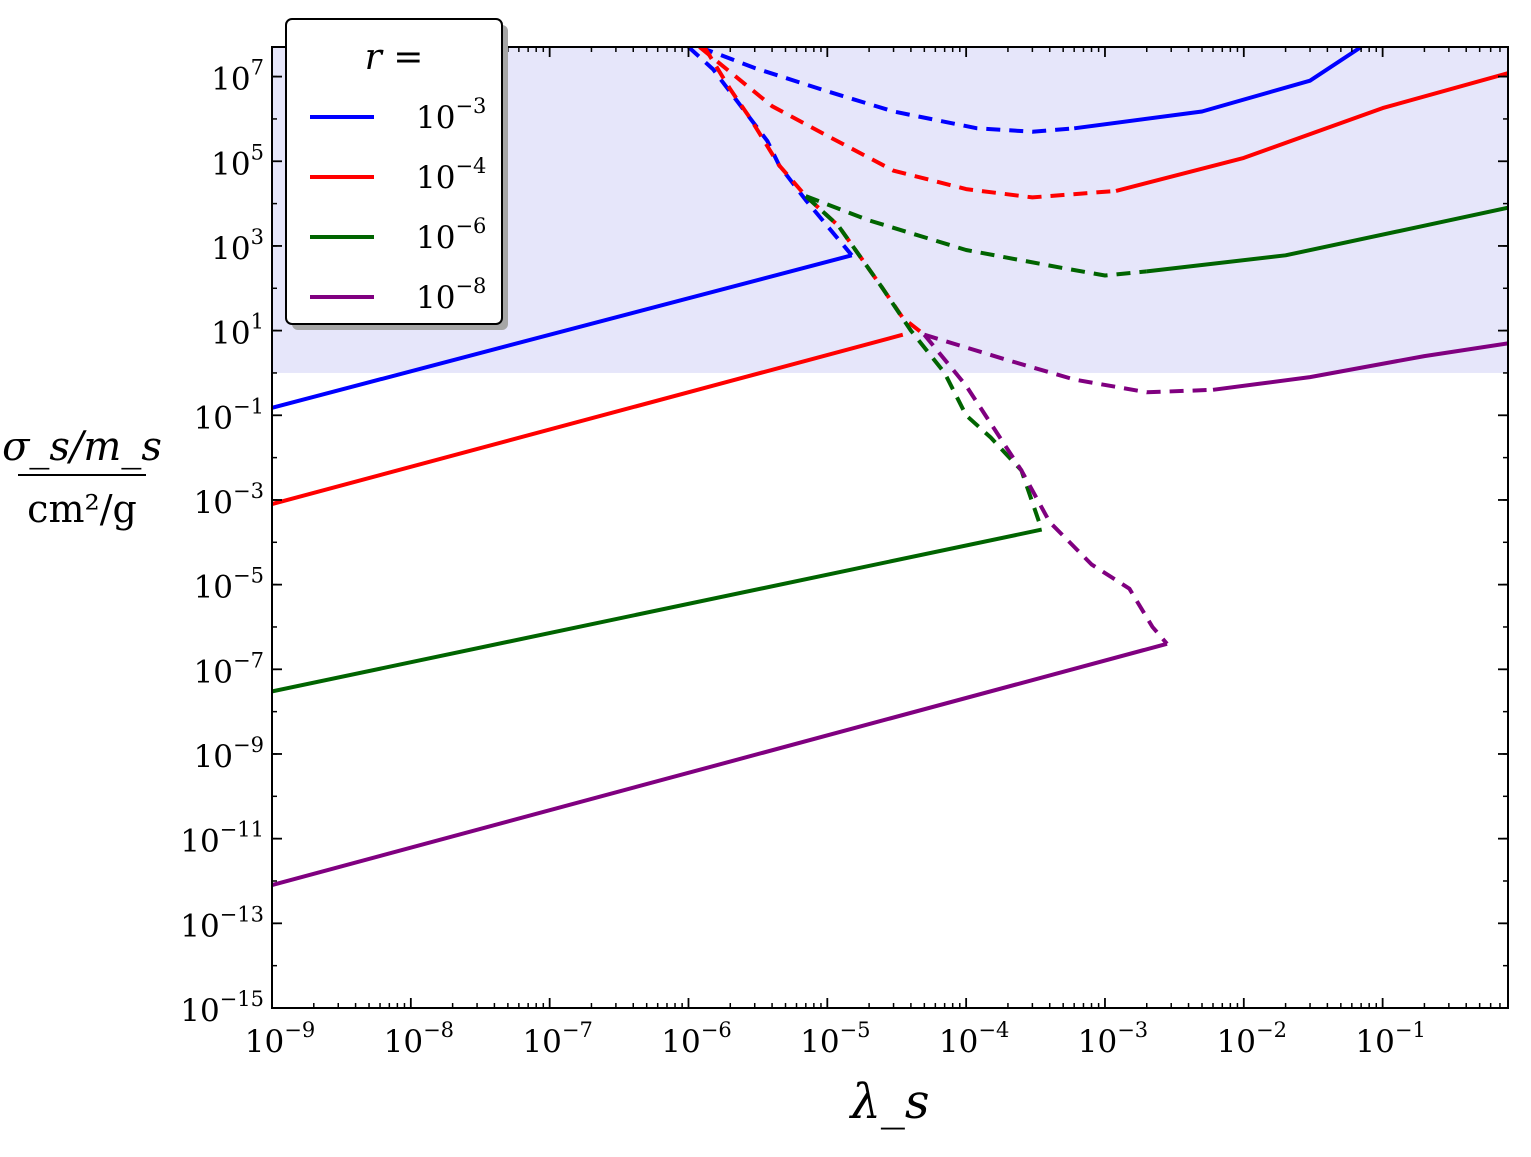 This screenshot has height=1157, width=1531. What do you see at coordinates (1218, 89) in the screenshot?
I see `series-0-solid-upper-line` at bounding box center [1218, 89].